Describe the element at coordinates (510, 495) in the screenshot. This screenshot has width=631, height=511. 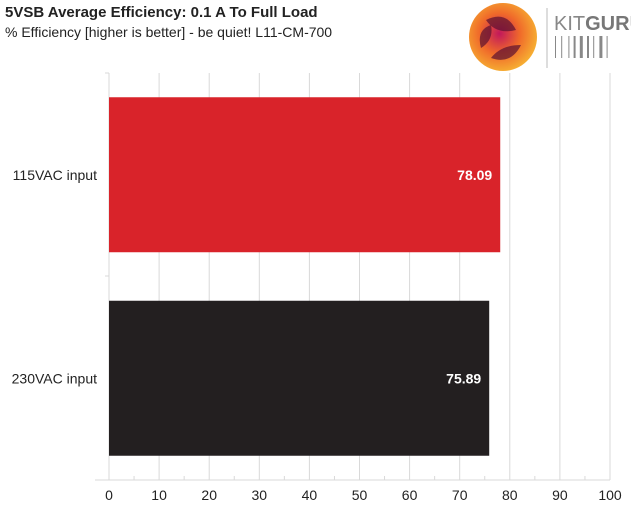
I see `x-tick-label: 80` at that location.